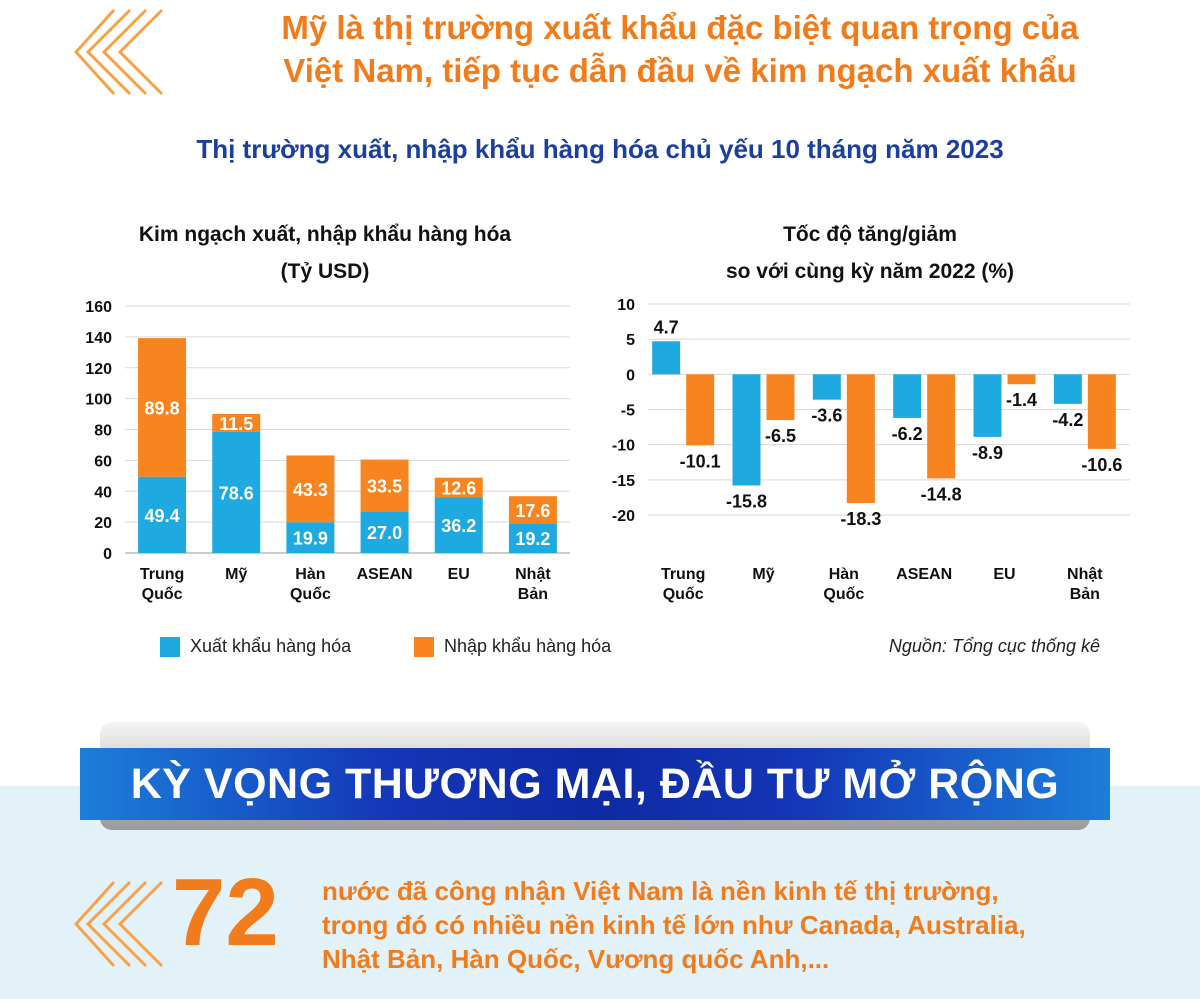  I want to click on data-label-import: -10.1, so click(700, 461).